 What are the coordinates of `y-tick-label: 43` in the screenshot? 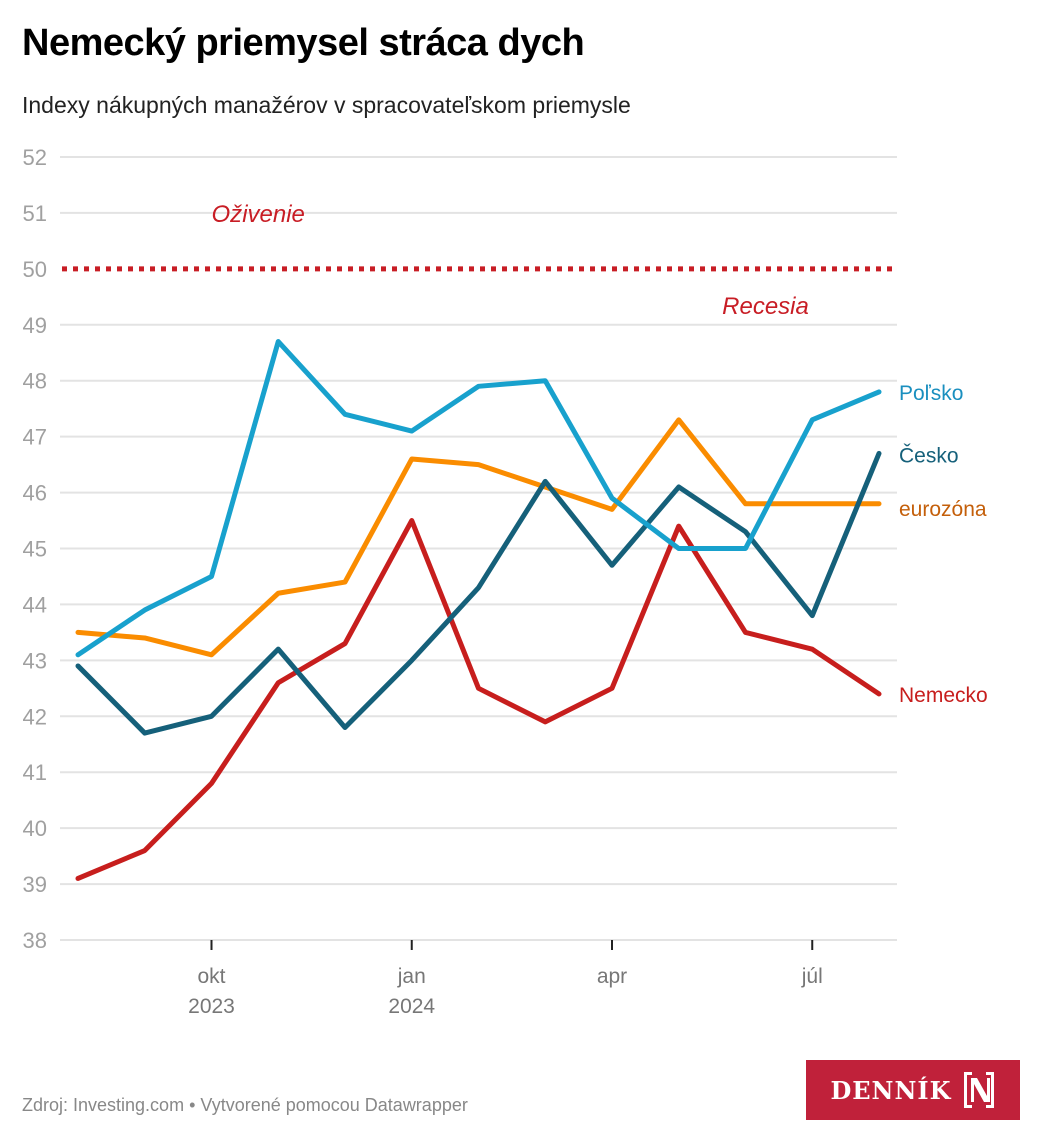 It's located at (35, 660).